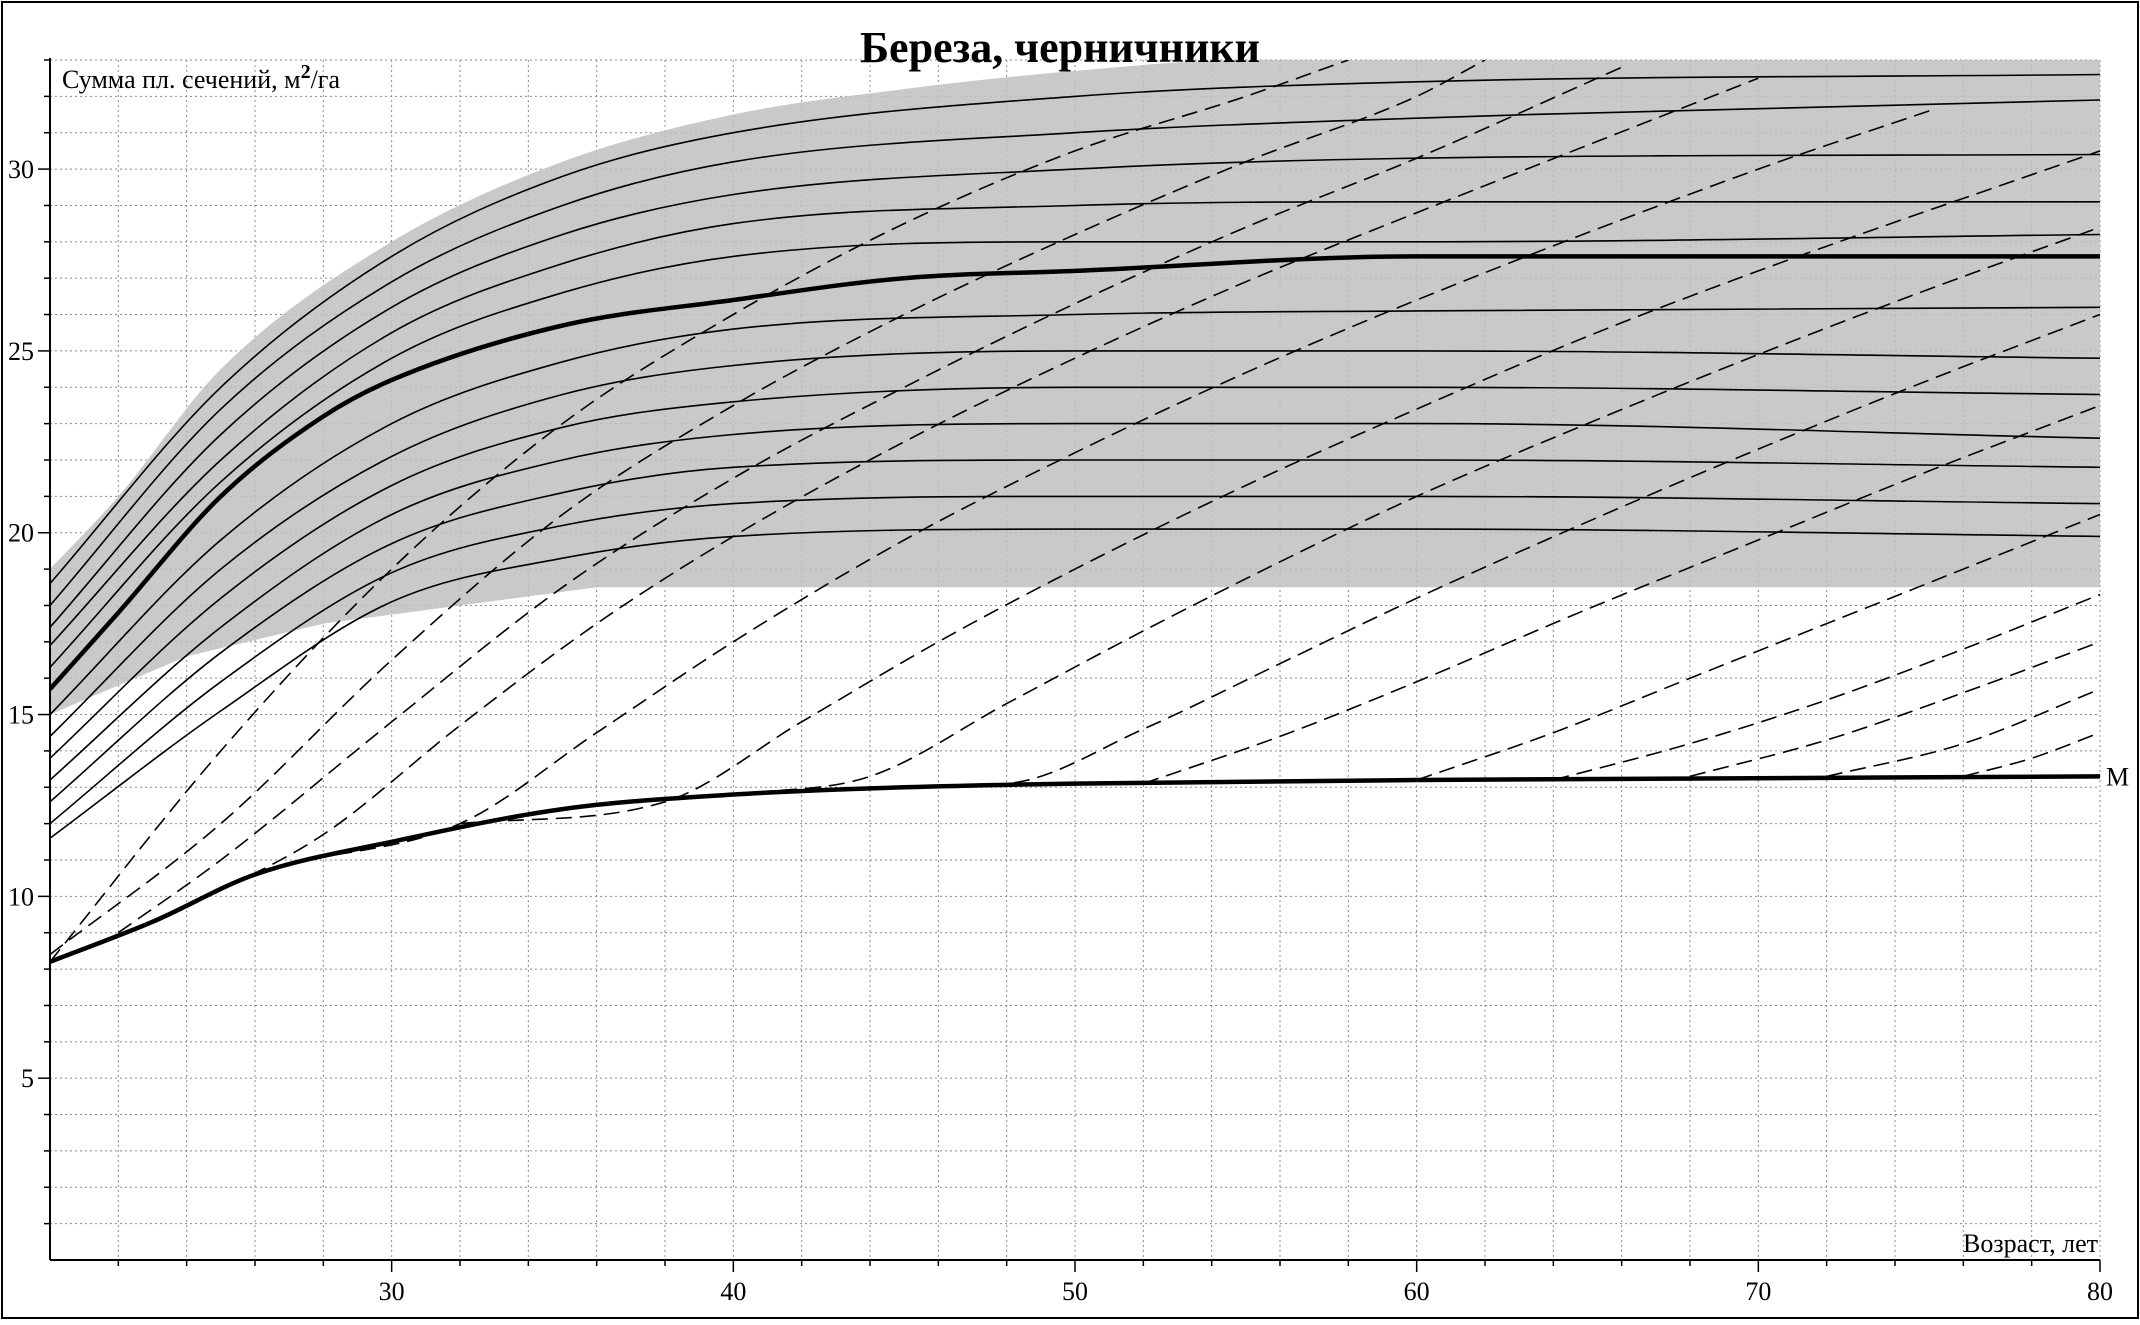 The height and width of the screenshot is (1325, 2140). What do you see at coordinates (21, 533) in the screenshot?
I see `y-tick-label: 20` at bounding box center [21, 533].